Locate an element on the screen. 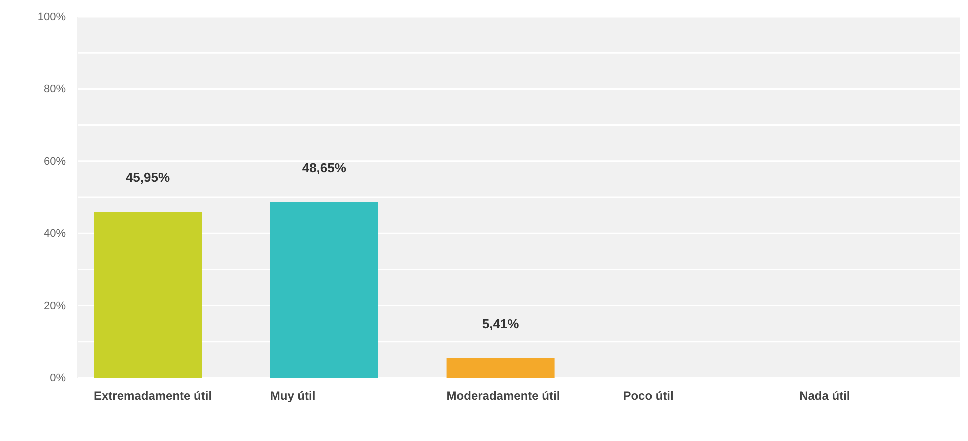 Image resolution: width=968 pixels, height=441 pixels. y-tick-label: 0% is located at coordinates (58, 378).